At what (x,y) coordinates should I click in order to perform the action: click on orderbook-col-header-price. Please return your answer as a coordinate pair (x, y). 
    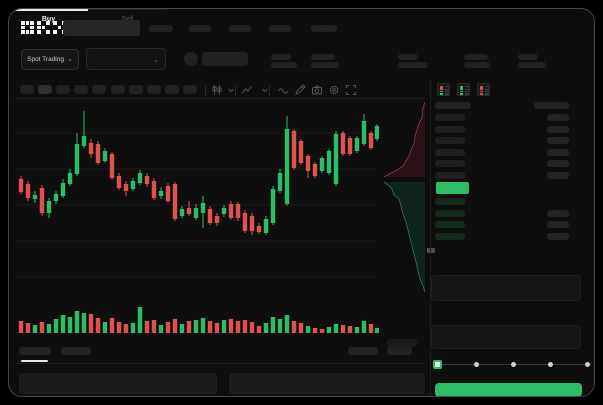
    Looking at the image, I should click on (453, 105).